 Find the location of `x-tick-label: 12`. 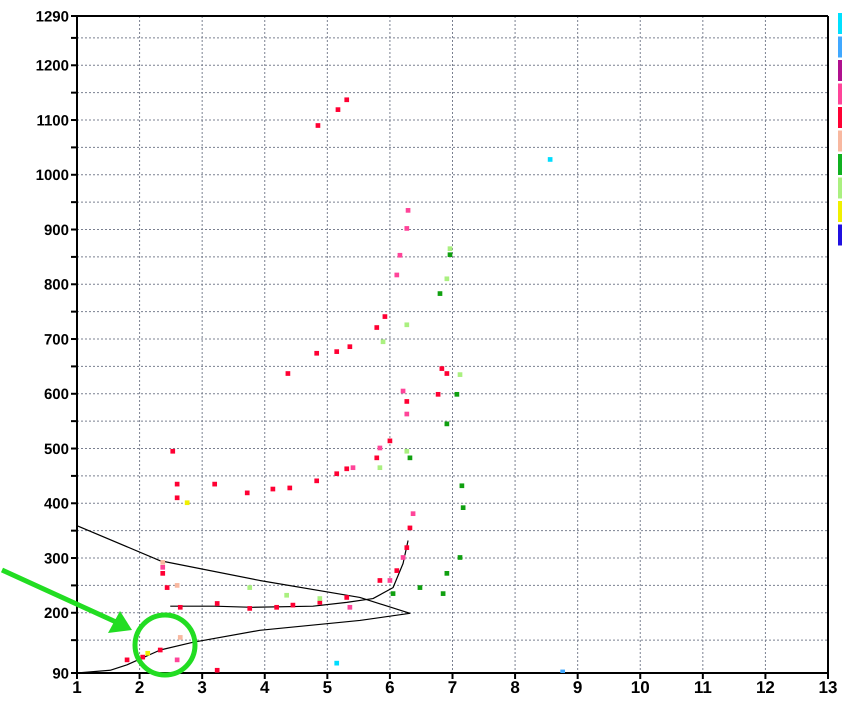

x-tick-label: 12 is located at coordinates (765, 688).